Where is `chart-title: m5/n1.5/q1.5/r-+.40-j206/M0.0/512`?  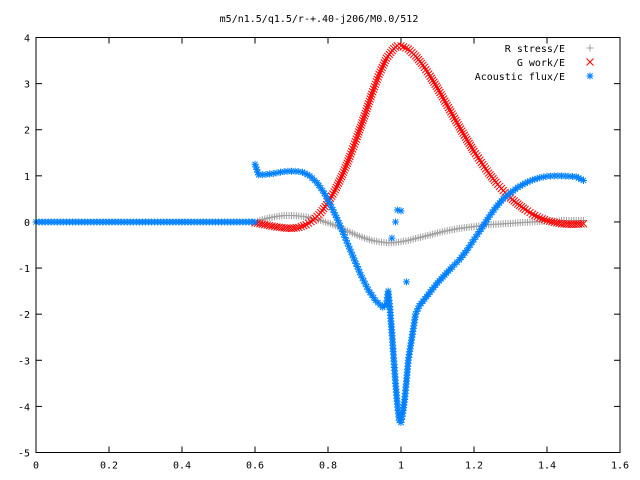
chart-title: m5/n1.5/q1.5/r-+.40-j206/M0.0/512 is located at coordinates (319, 19).